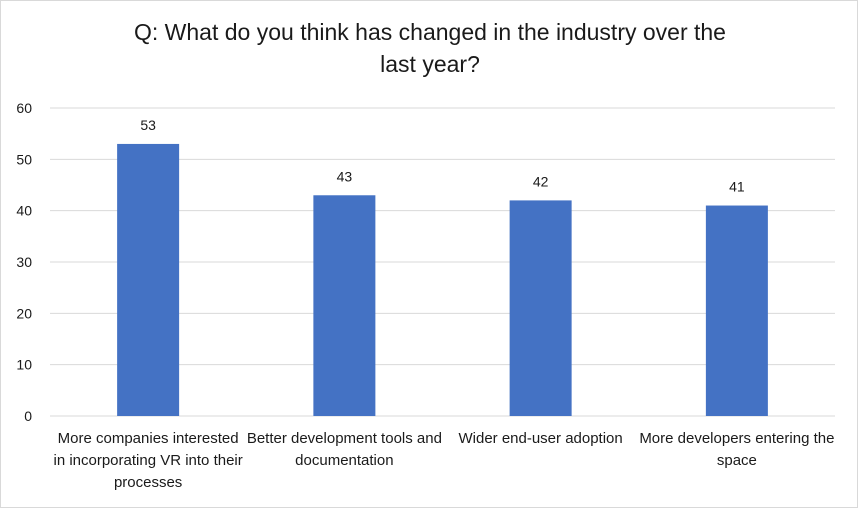 The image size is (858, 508). I want to click on y-tick-label: 40, so click(24, 211).